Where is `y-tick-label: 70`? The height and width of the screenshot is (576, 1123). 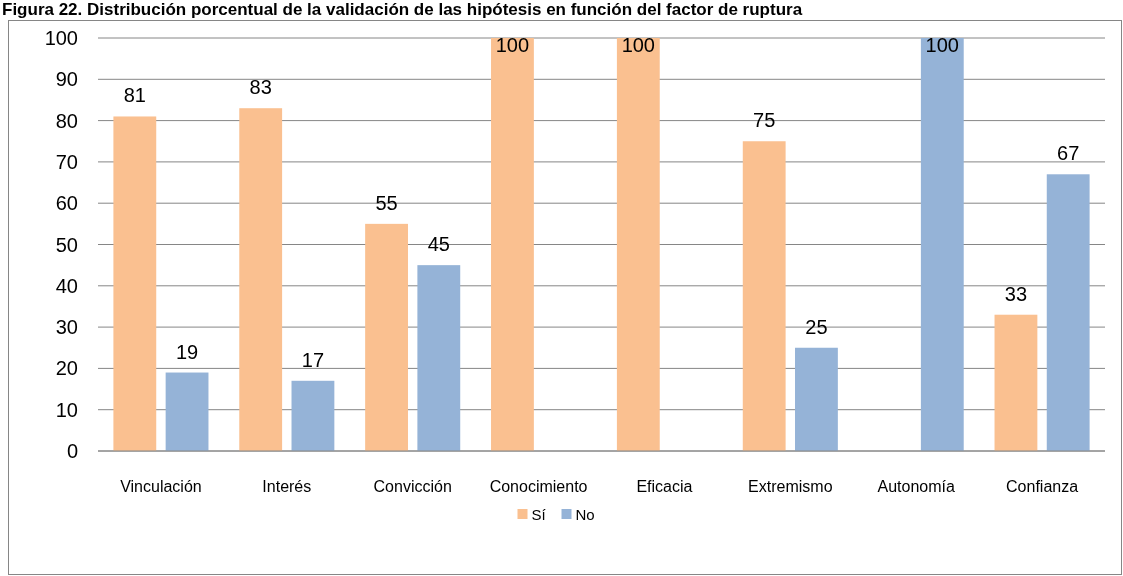 y-tick-label: 70 is located at coordinates (66, 161).